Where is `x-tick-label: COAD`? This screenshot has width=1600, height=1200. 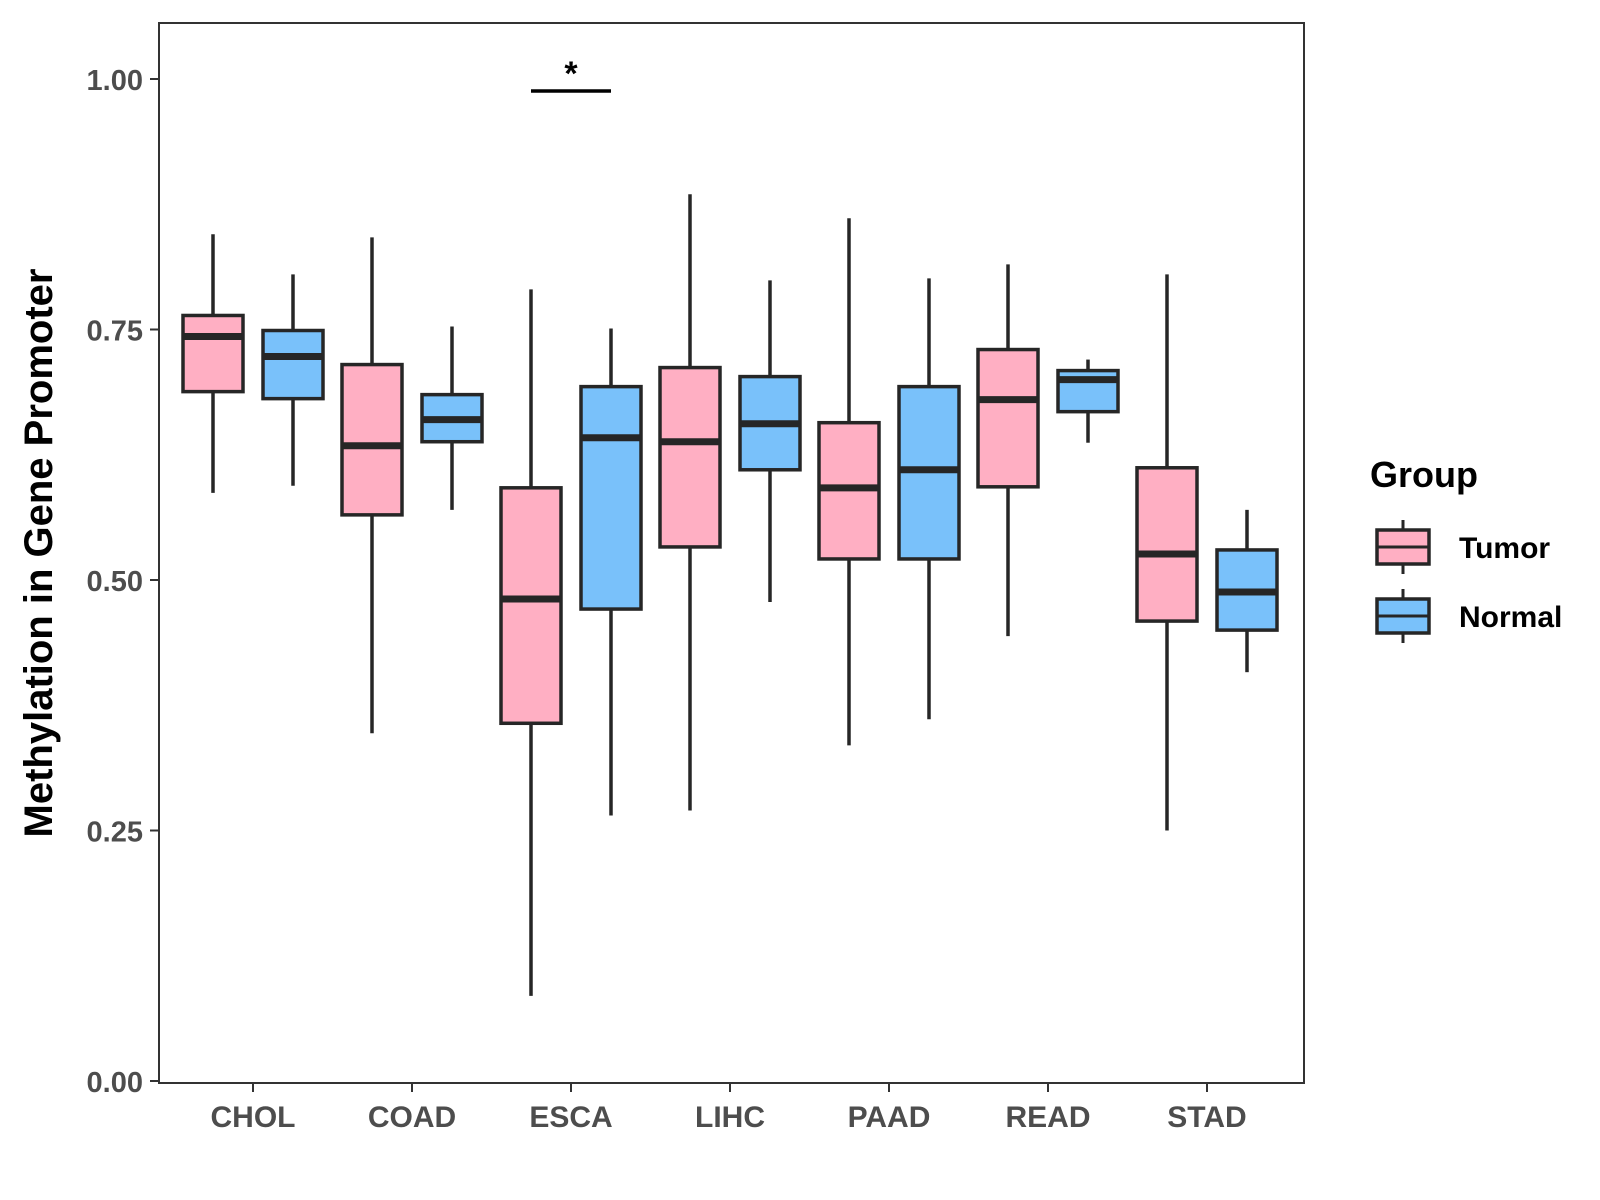
x-tick-label: COAD is located at coordinates (412, 1117).